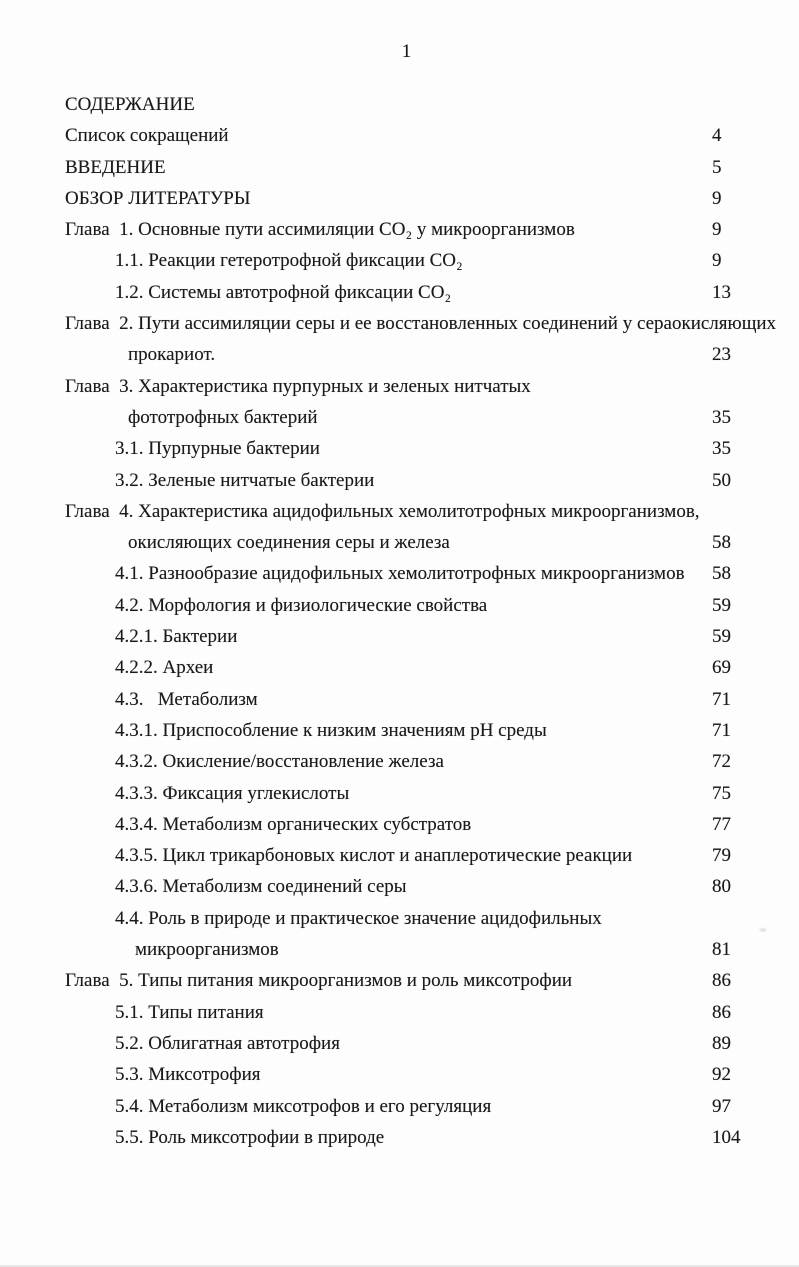  Describe the element at coordinates (406, 51) in the screenshot. I see `page-number: 1` at that location.